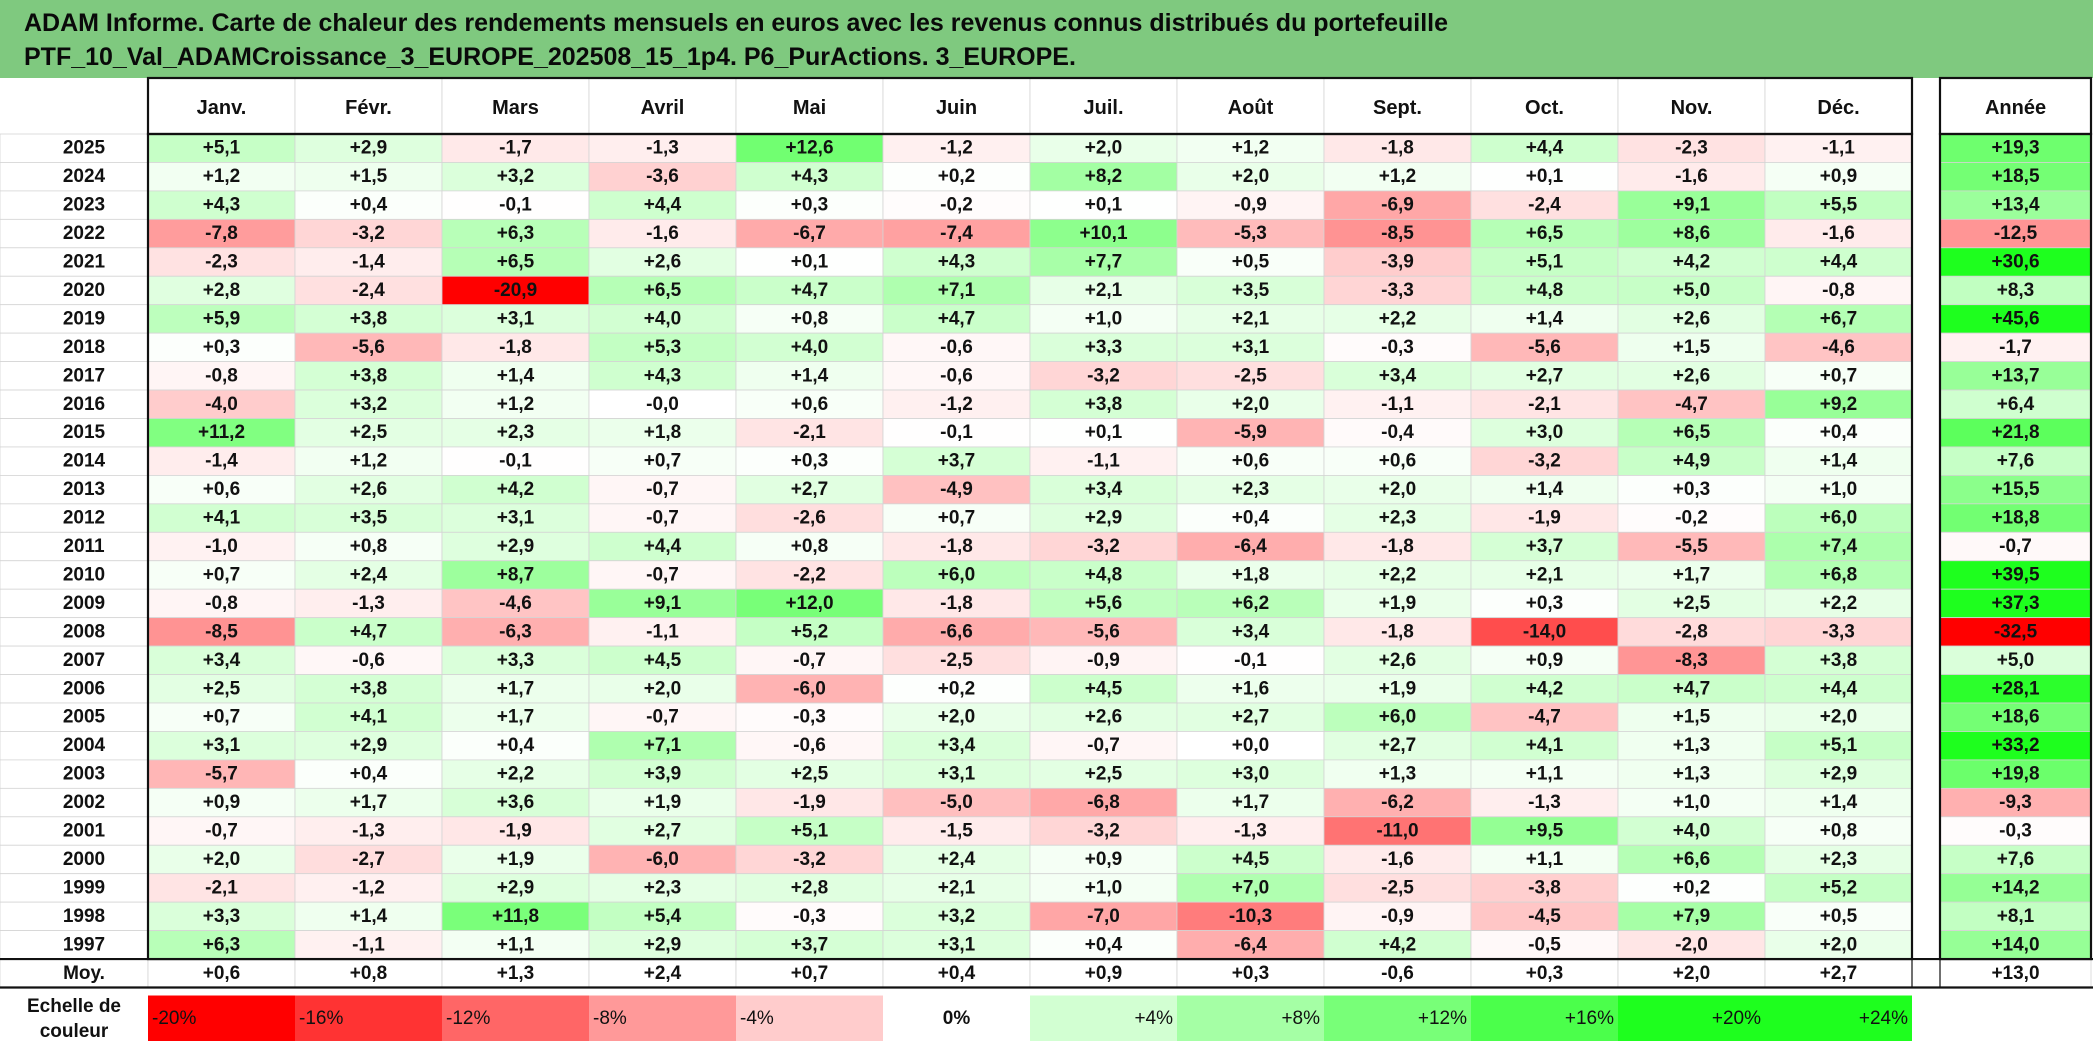 This screenshot has height=1043, width=2093. What do you see at coordinates (1692, 205) in the screenshot?
I see `heatmap-value: +9,1` at bounding box center [1692, 205].